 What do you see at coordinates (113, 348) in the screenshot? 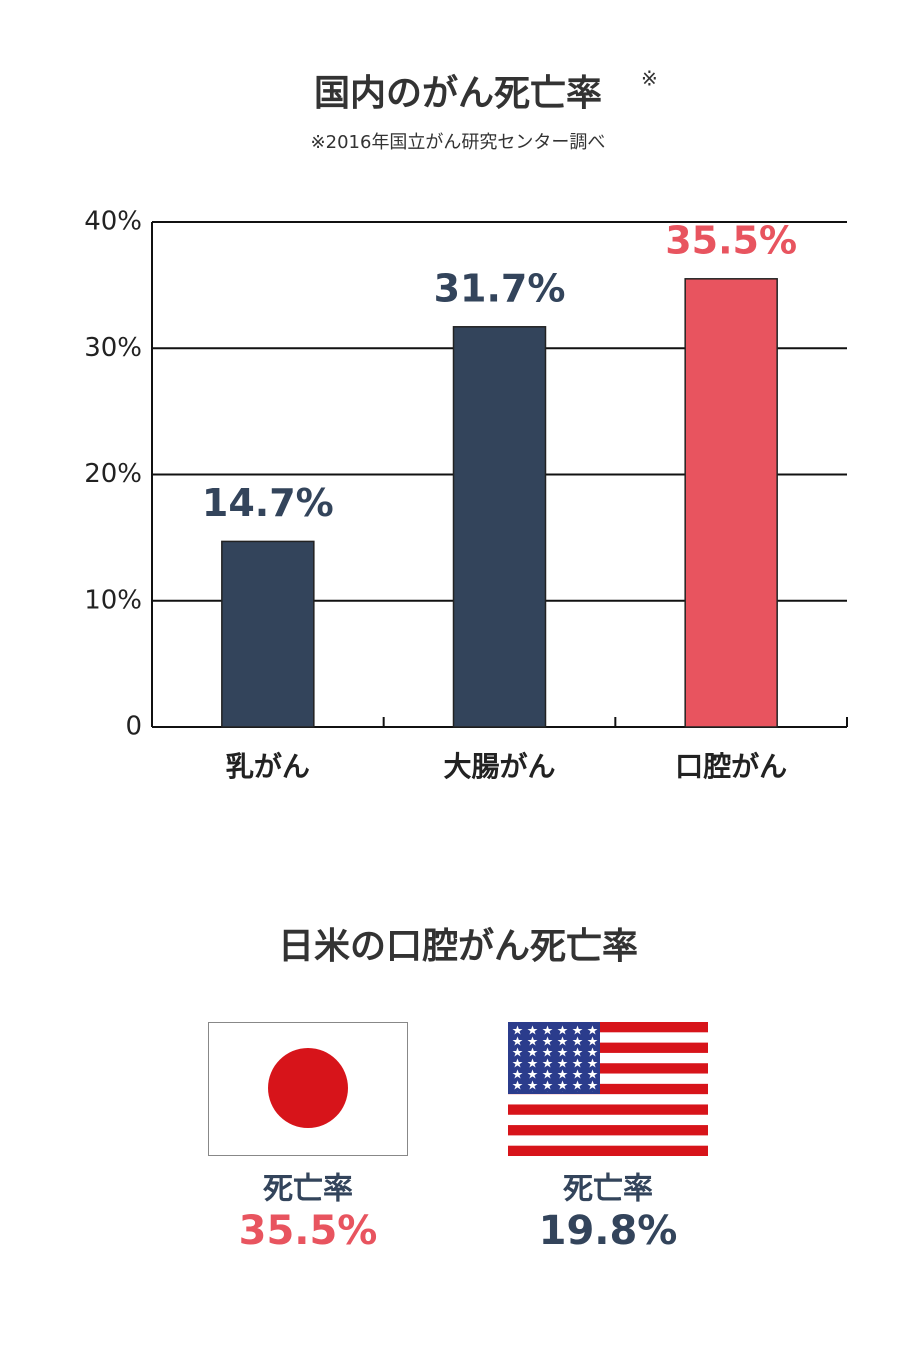
I see `y-tick-label: 30%` at bounding box center [113, 348].